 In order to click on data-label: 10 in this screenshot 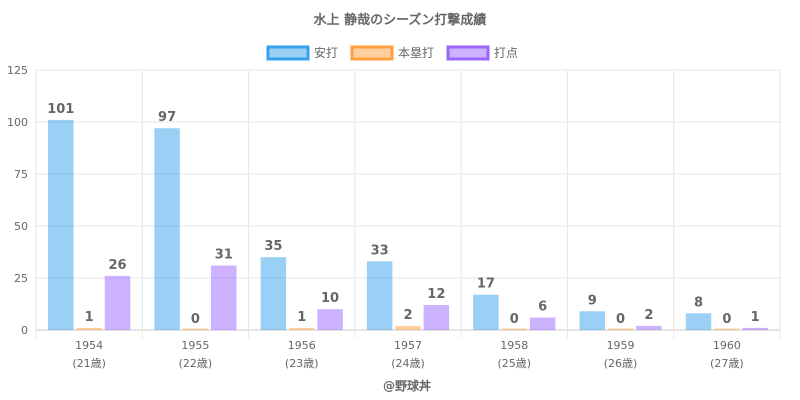, I will do `click(330, 298)`.